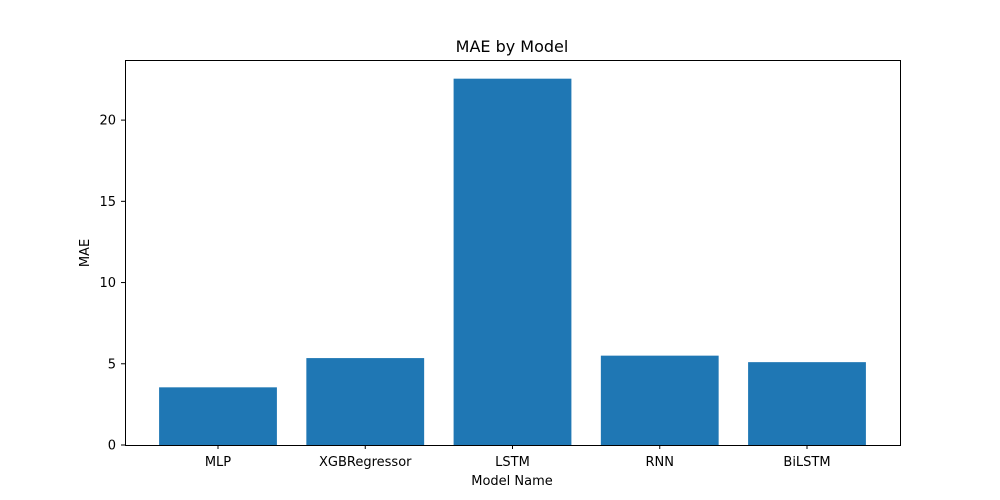 The height and width of the screenshot is (500, 1000). Describe the element at coordinates (806, 462) in the screenshot. I see `x-tick-label: BiLSTM` at that location.